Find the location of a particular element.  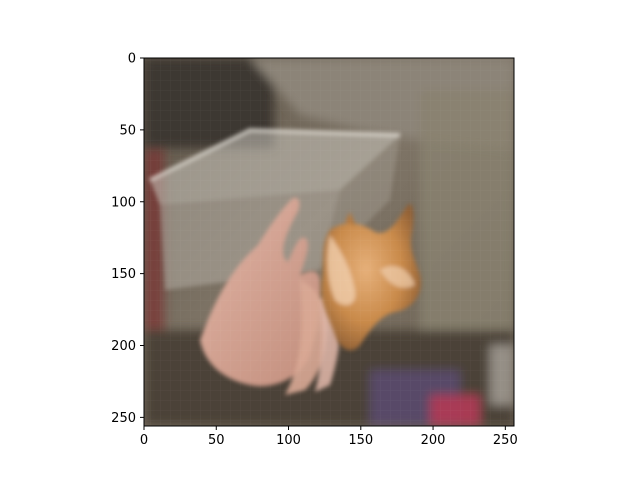

x-axis: 0 50 100 150 200 250 is located at coordinates (329, 437).